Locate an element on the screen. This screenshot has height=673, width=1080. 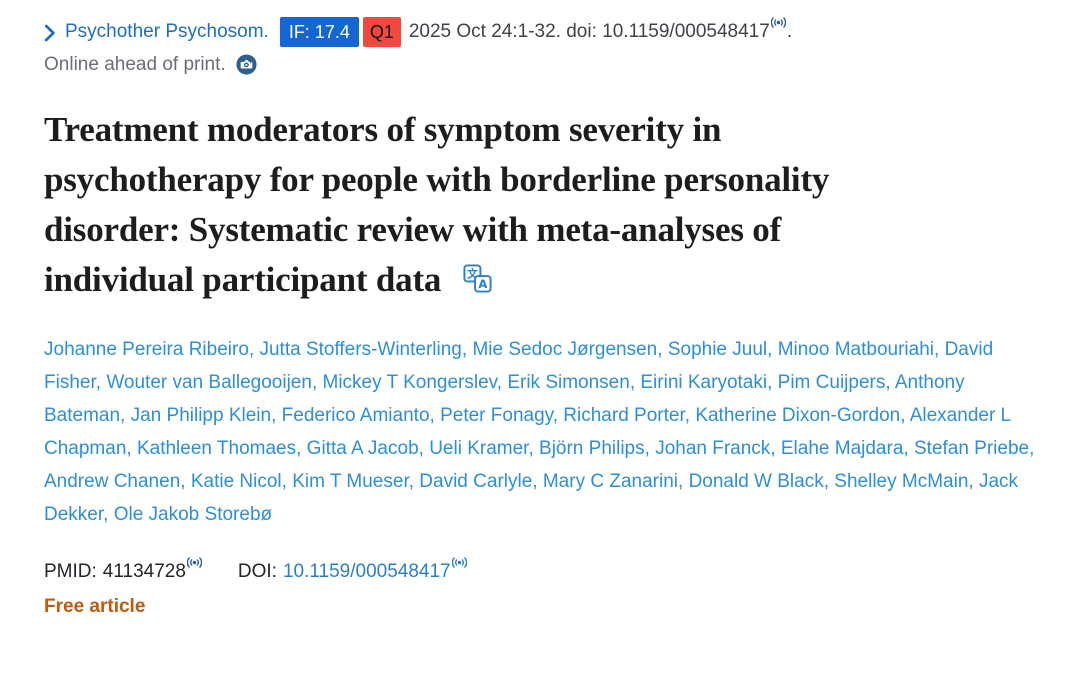
pmid-label: PMID: is located at coordinates (70, 571).